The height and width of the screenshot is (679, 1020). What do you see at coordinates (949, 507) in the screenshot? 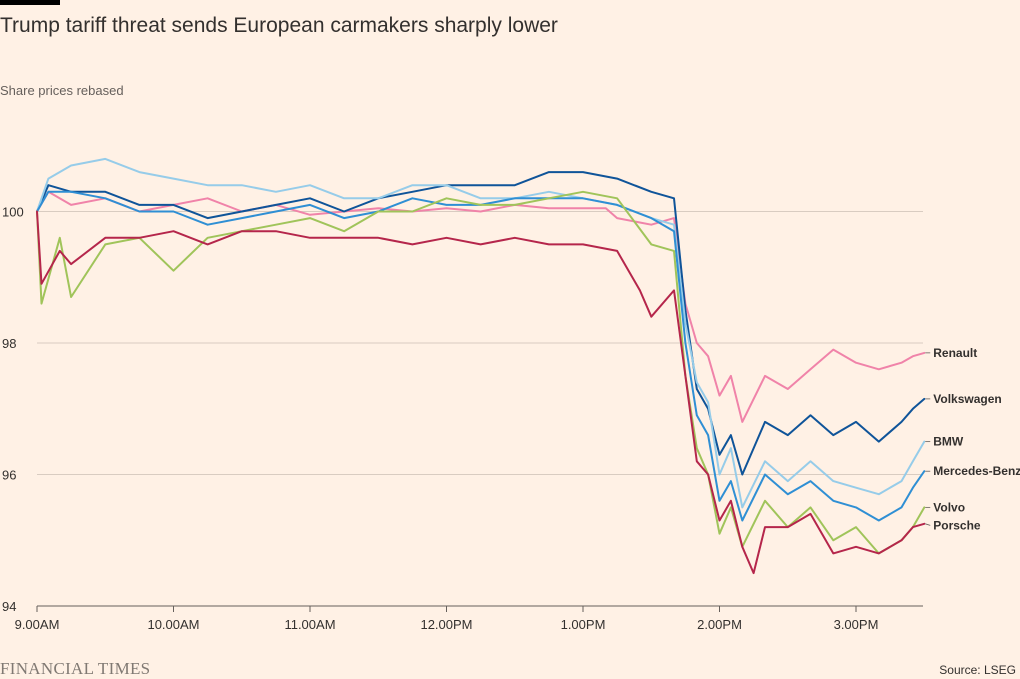
I see `series-label-volvo: Volvo` at bounding box center [949, 507].